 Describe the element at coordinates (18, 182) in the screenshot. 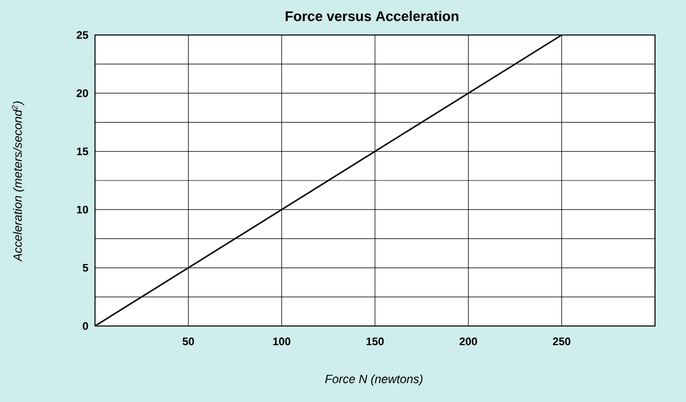

I see `y-axis-title: Acceleration (meters/second$^{2}$)` at that location.